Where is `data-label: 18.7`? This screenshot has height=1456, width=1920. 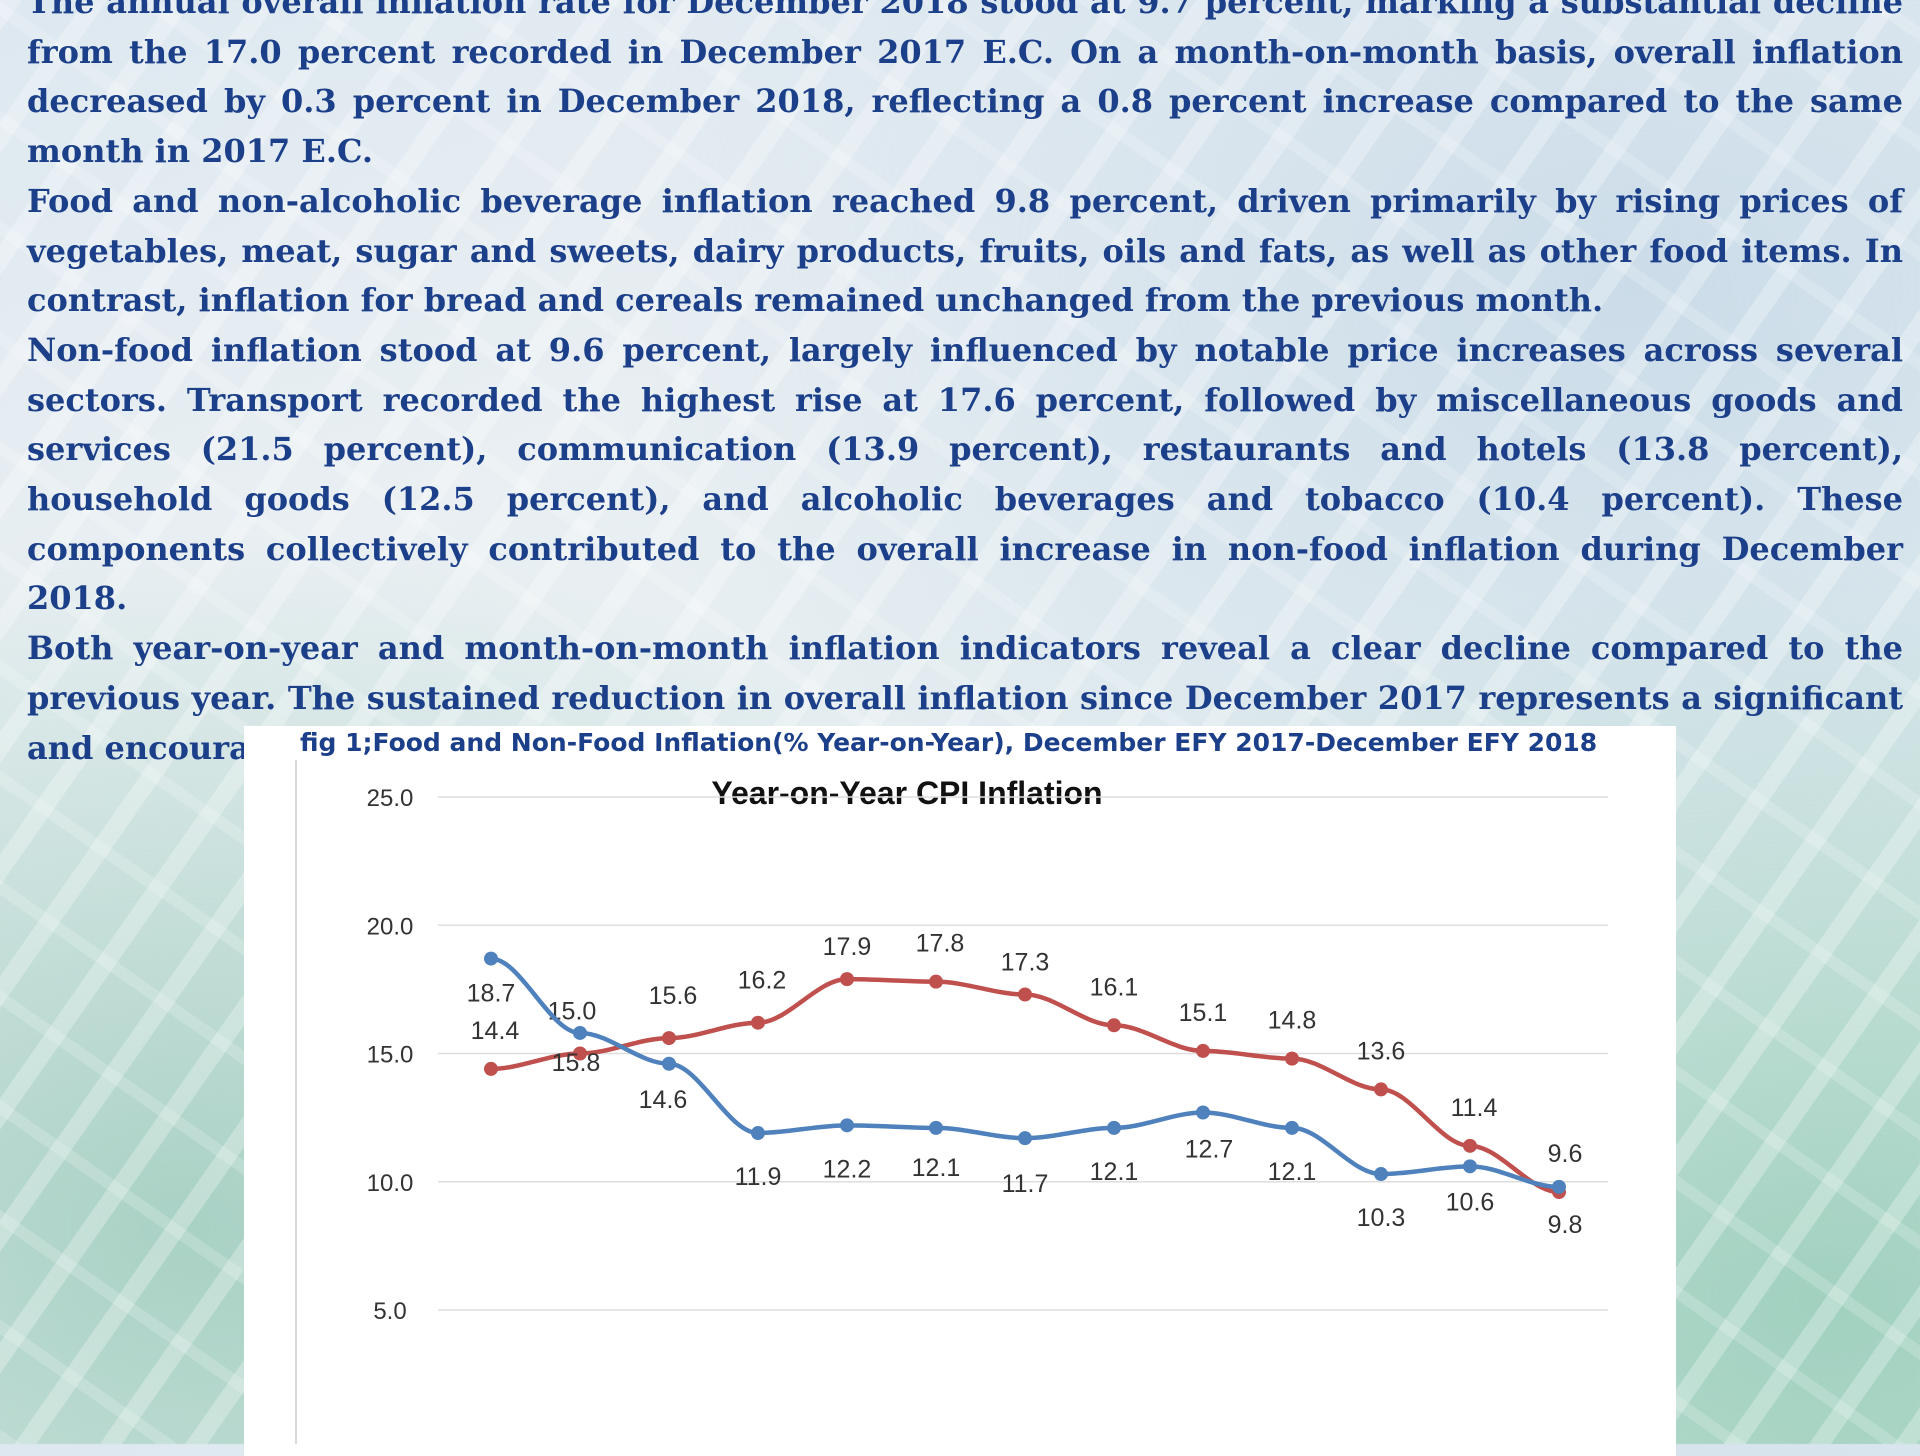 data-label: 18.7 is located at coordinates (491, 994).